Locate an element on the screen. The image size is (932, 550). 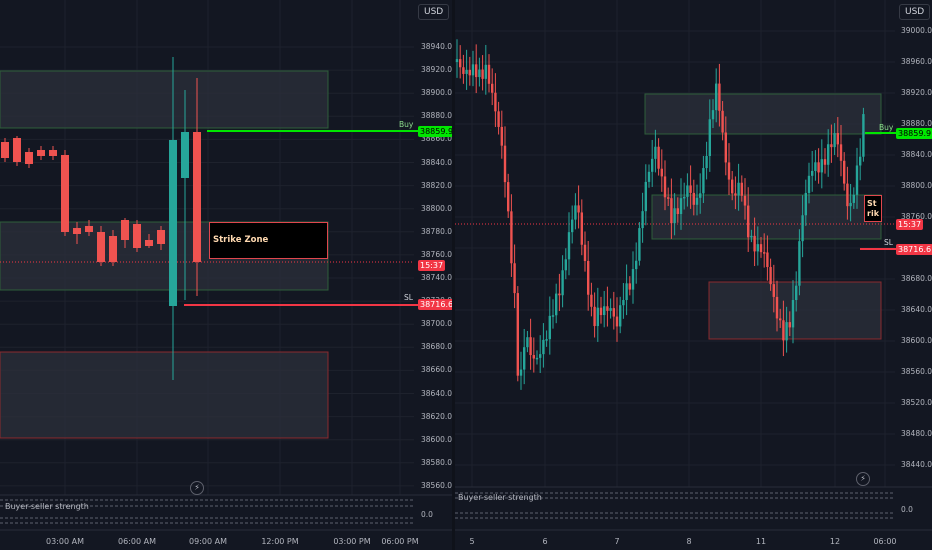
indicator-label: Buyer-seller strength is located at coordinates (47, 506).